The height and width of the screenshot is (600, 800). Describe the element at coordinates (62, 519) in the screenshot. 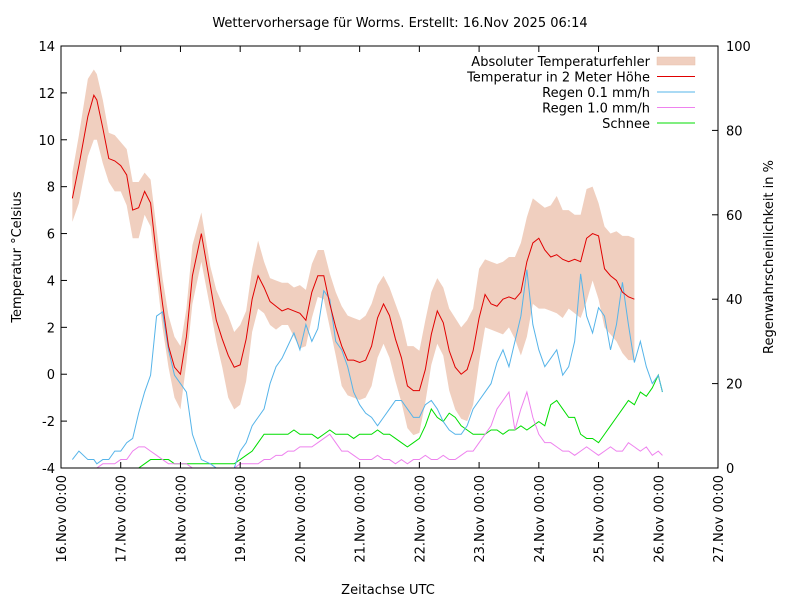

I see `x-tick-label: 16.Nov 00:00` at that location.